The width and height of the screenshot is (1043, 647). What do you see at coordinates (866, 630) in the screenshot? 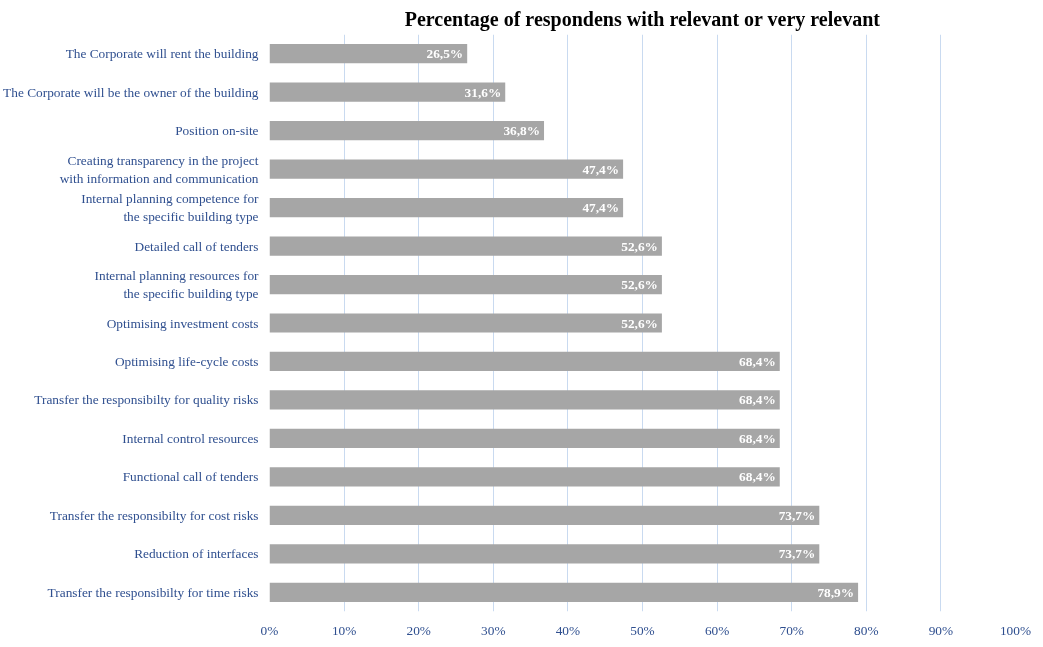
I see `x-tick-label: 80%` at bounding box center [866, 630].